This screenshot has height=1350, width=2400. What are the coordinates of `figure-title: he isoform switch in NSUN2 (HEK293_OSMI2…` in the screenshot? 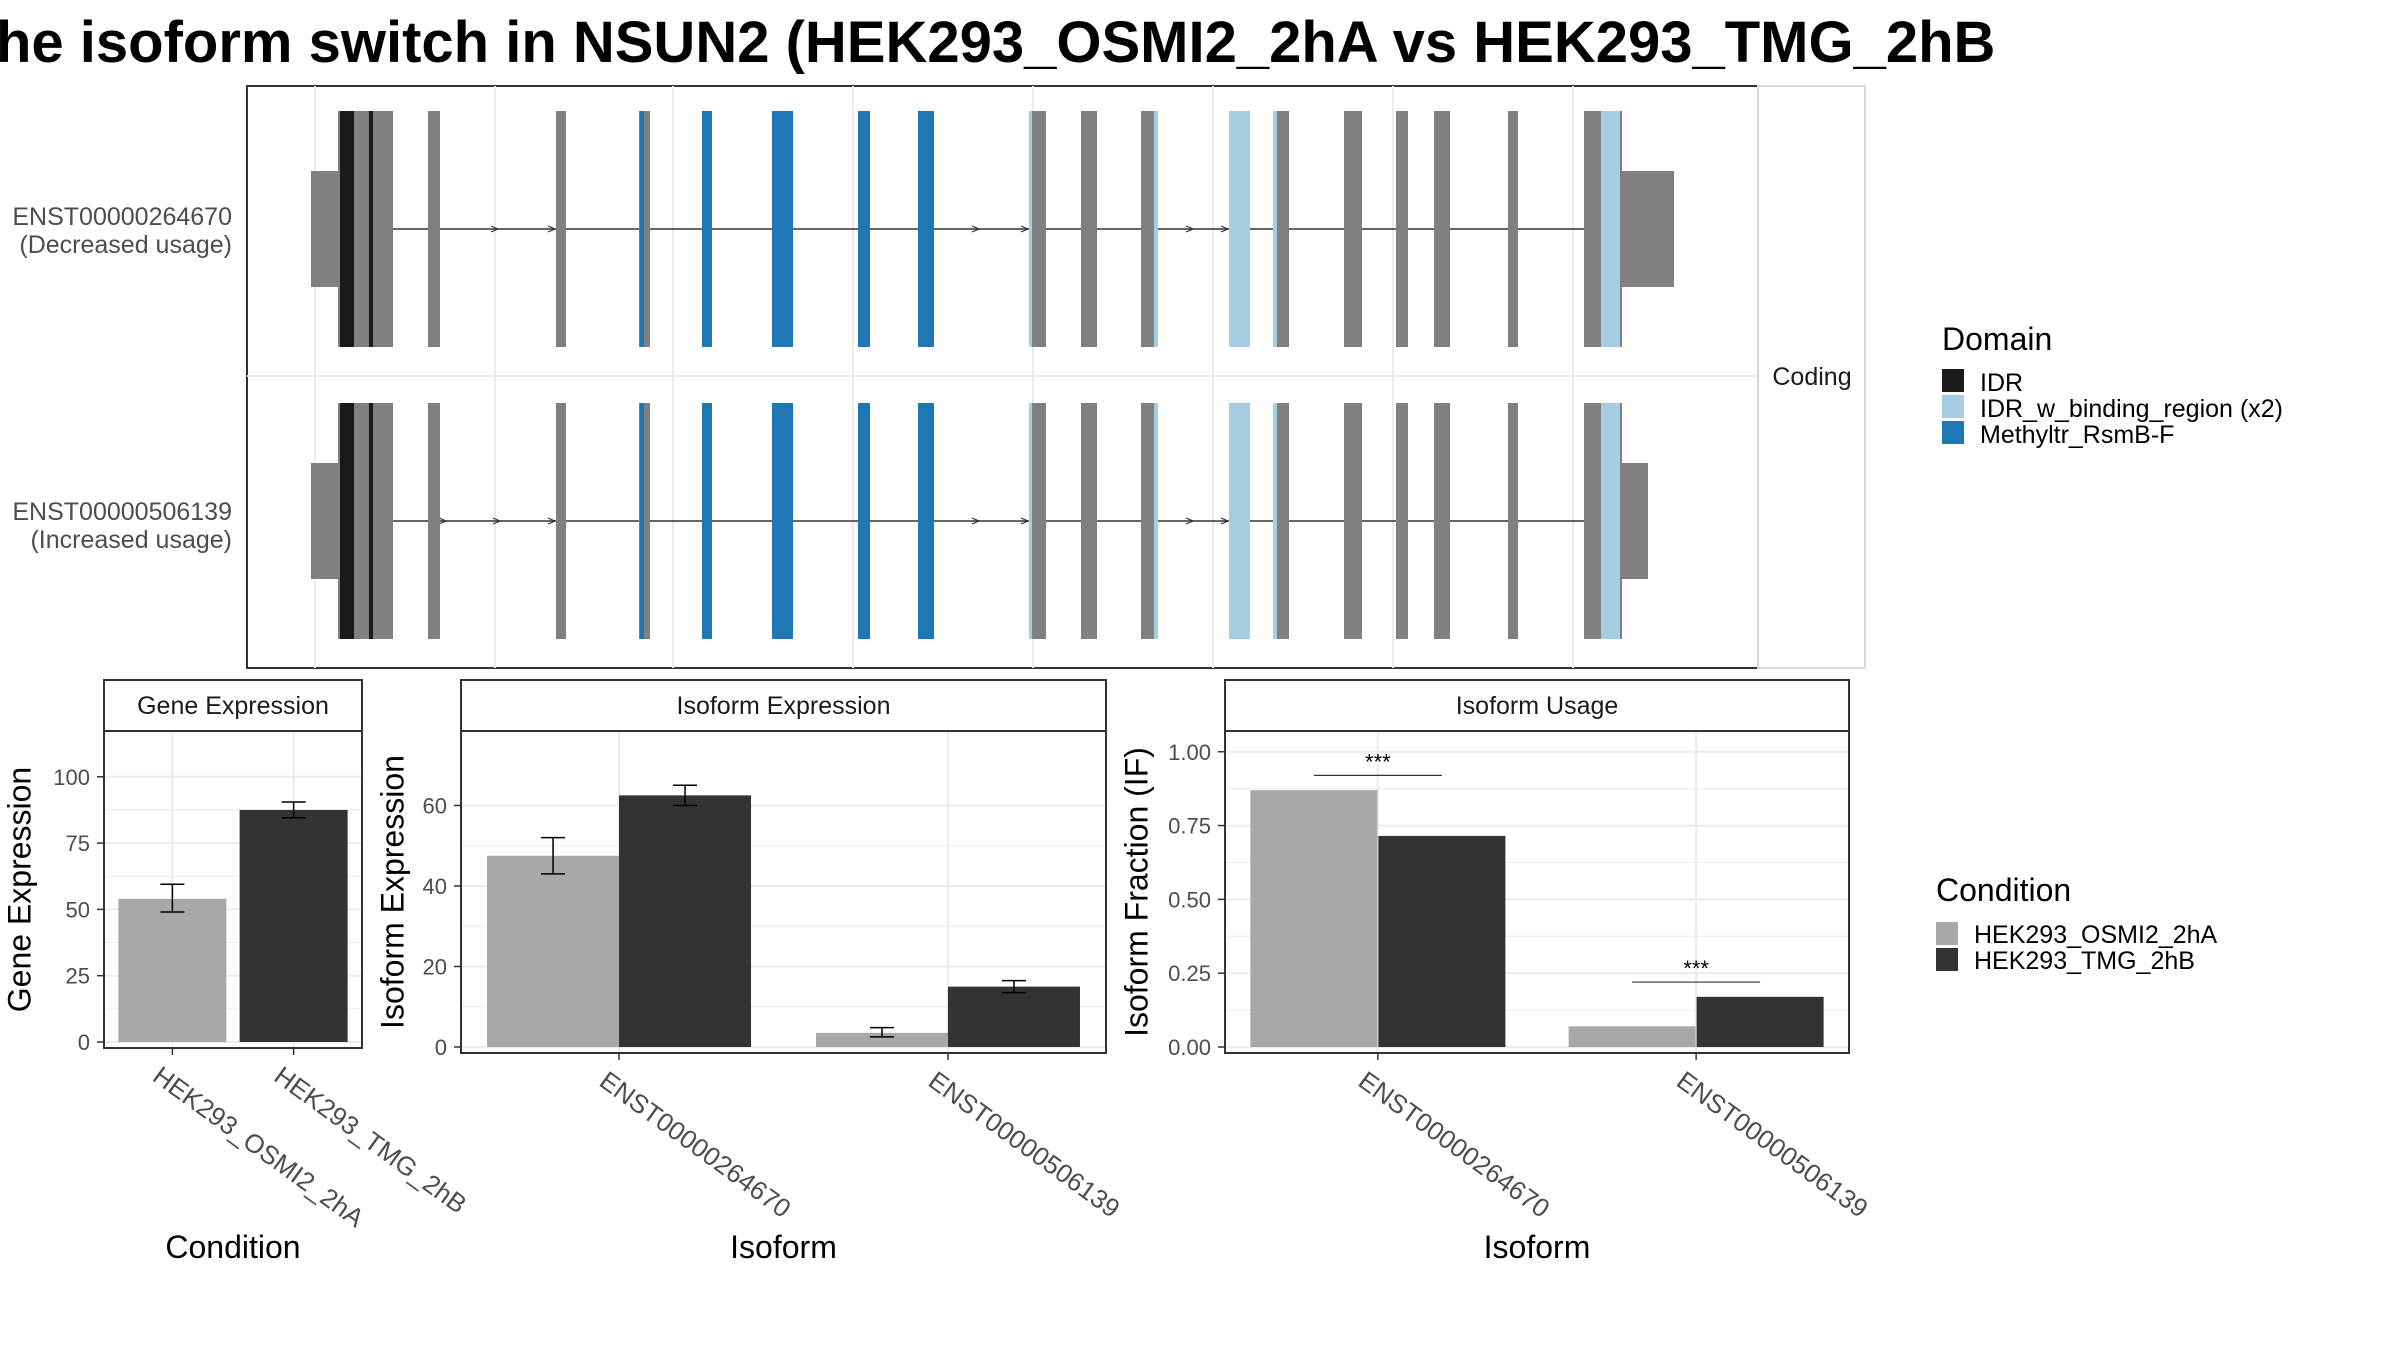 It's located at (997, 42).